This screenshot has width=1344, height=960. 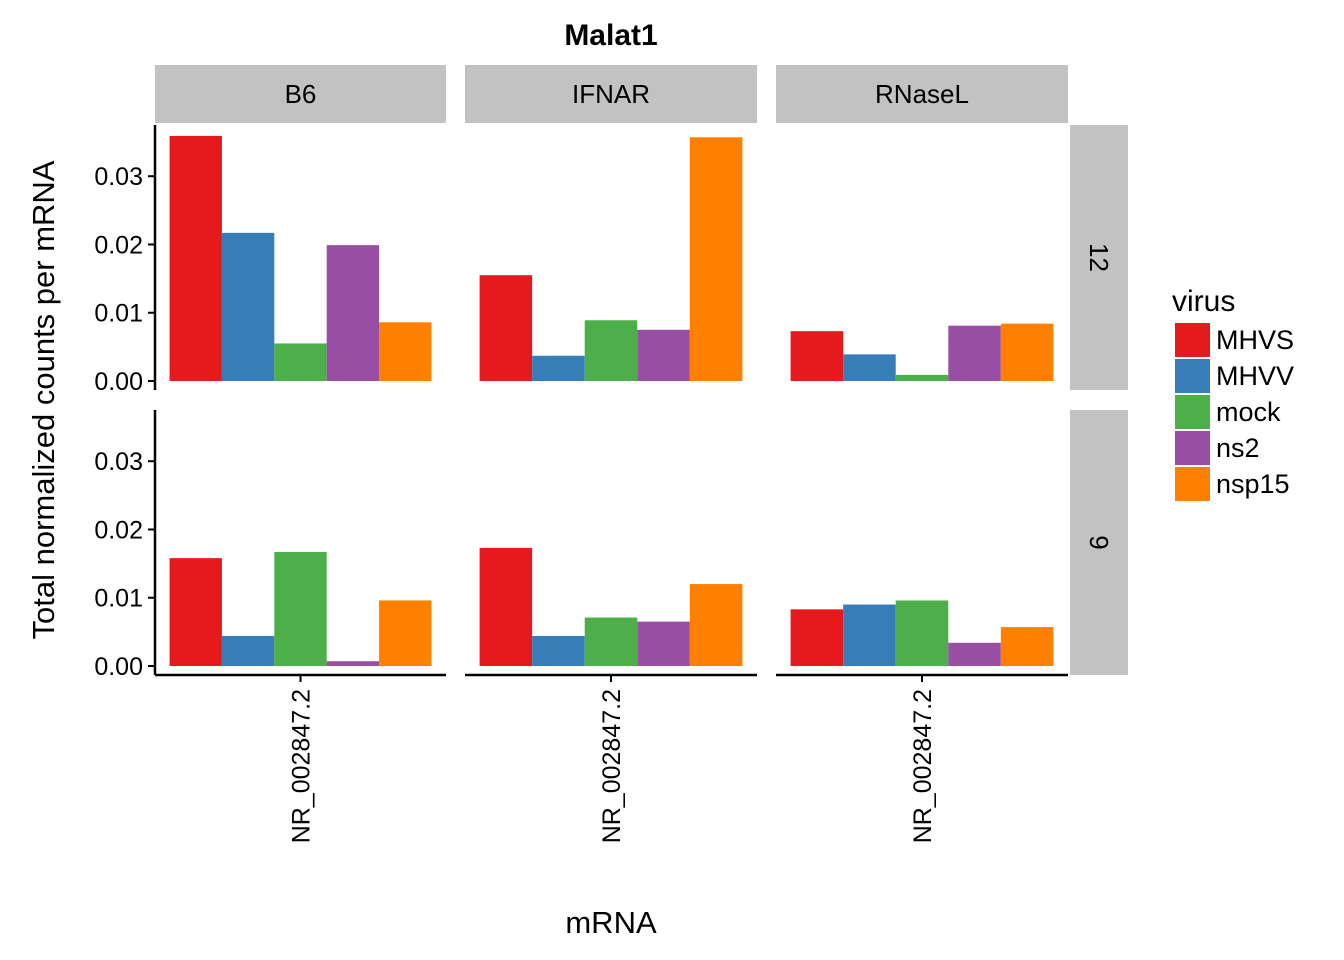 What do you see at coordinates (1253, 484) in the screenshot?
I see `legend-label: nsp15` at bounding box center [1253, 484].